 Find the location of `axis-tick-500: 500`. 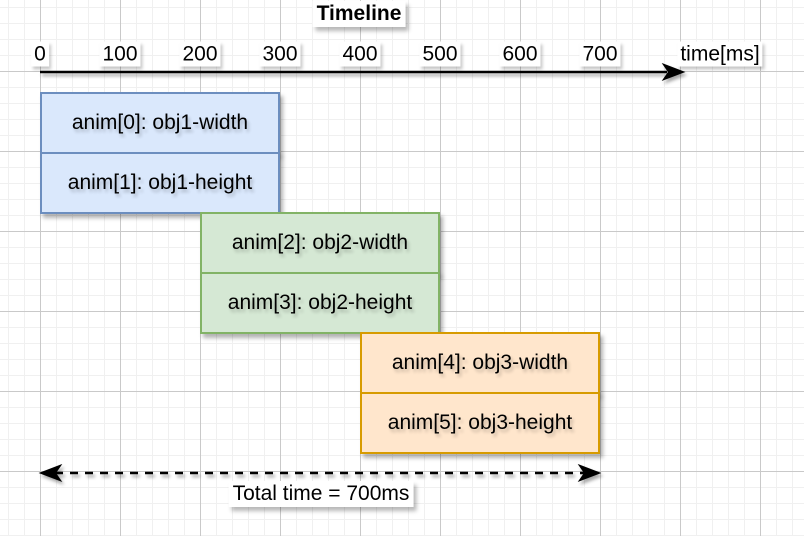

axis-tick-500: 500 is located at coordinates (440, 54).